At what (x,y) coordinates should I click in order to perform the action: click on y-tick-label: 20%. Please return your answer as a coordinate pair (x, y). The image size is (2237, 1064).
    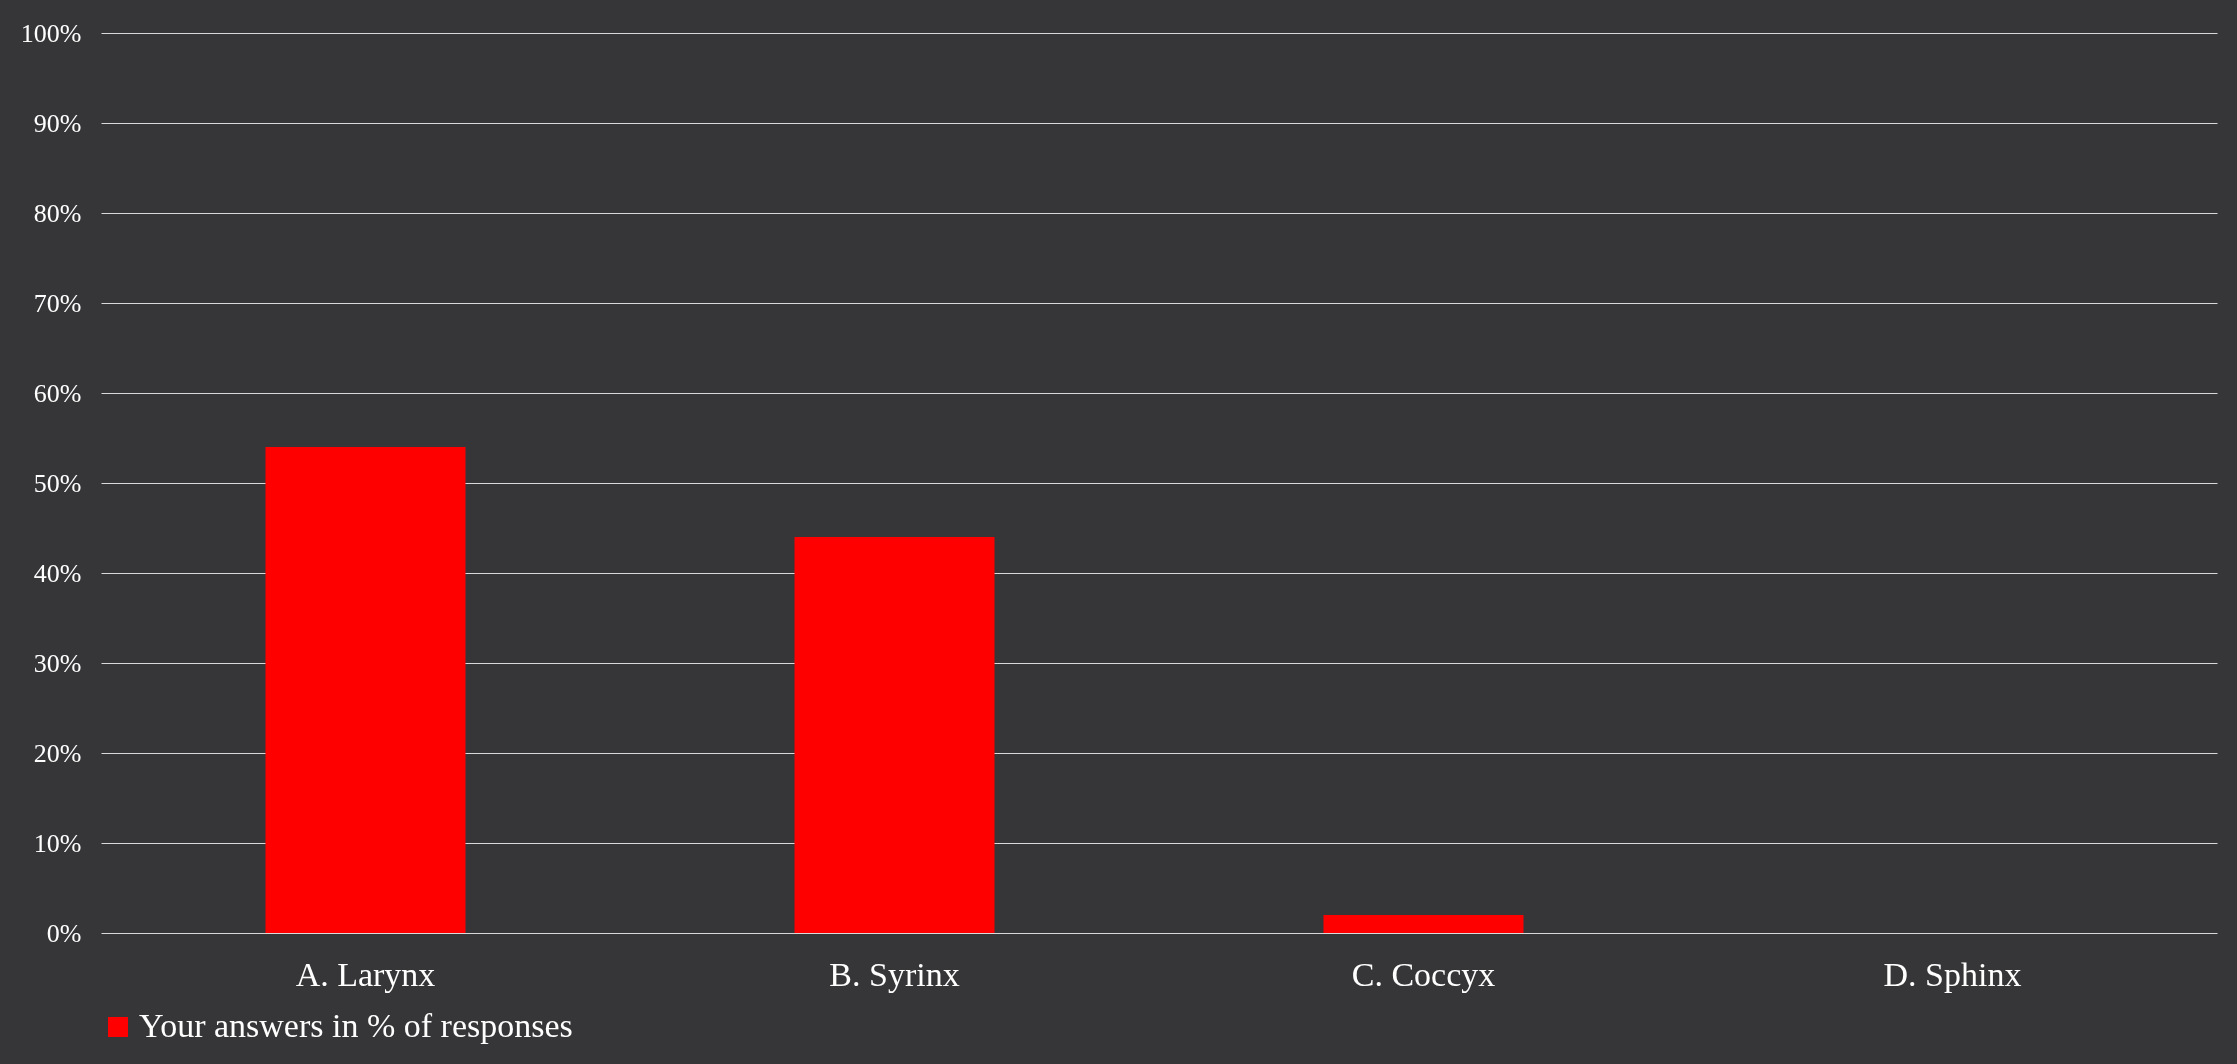
    Looking at the image, I should click on (57, 753).